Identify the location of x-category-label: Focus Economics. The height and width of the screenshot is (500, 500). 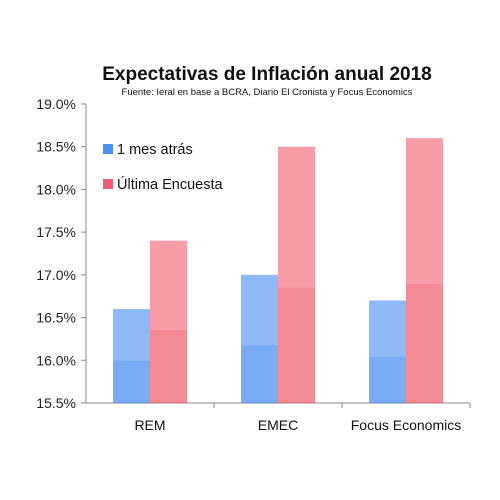
(406, 425).